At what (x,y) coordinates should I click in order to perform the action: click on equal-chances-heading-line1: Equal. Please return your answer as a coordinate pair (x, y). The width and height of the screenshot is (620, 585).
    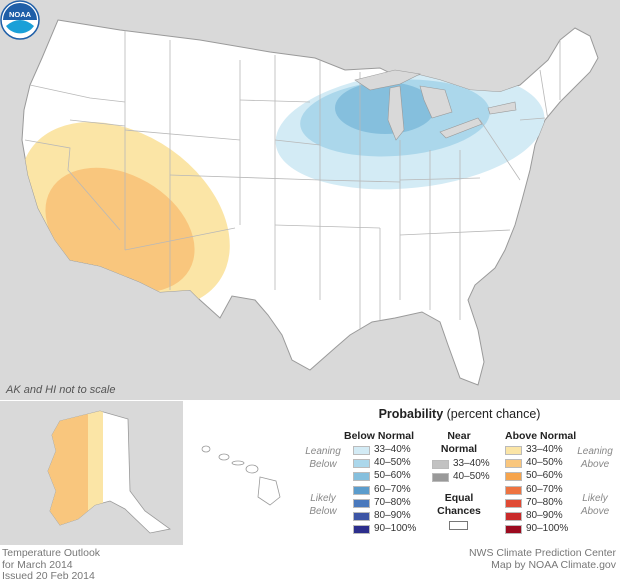
    Looking at the image, I should click on (459, 498).